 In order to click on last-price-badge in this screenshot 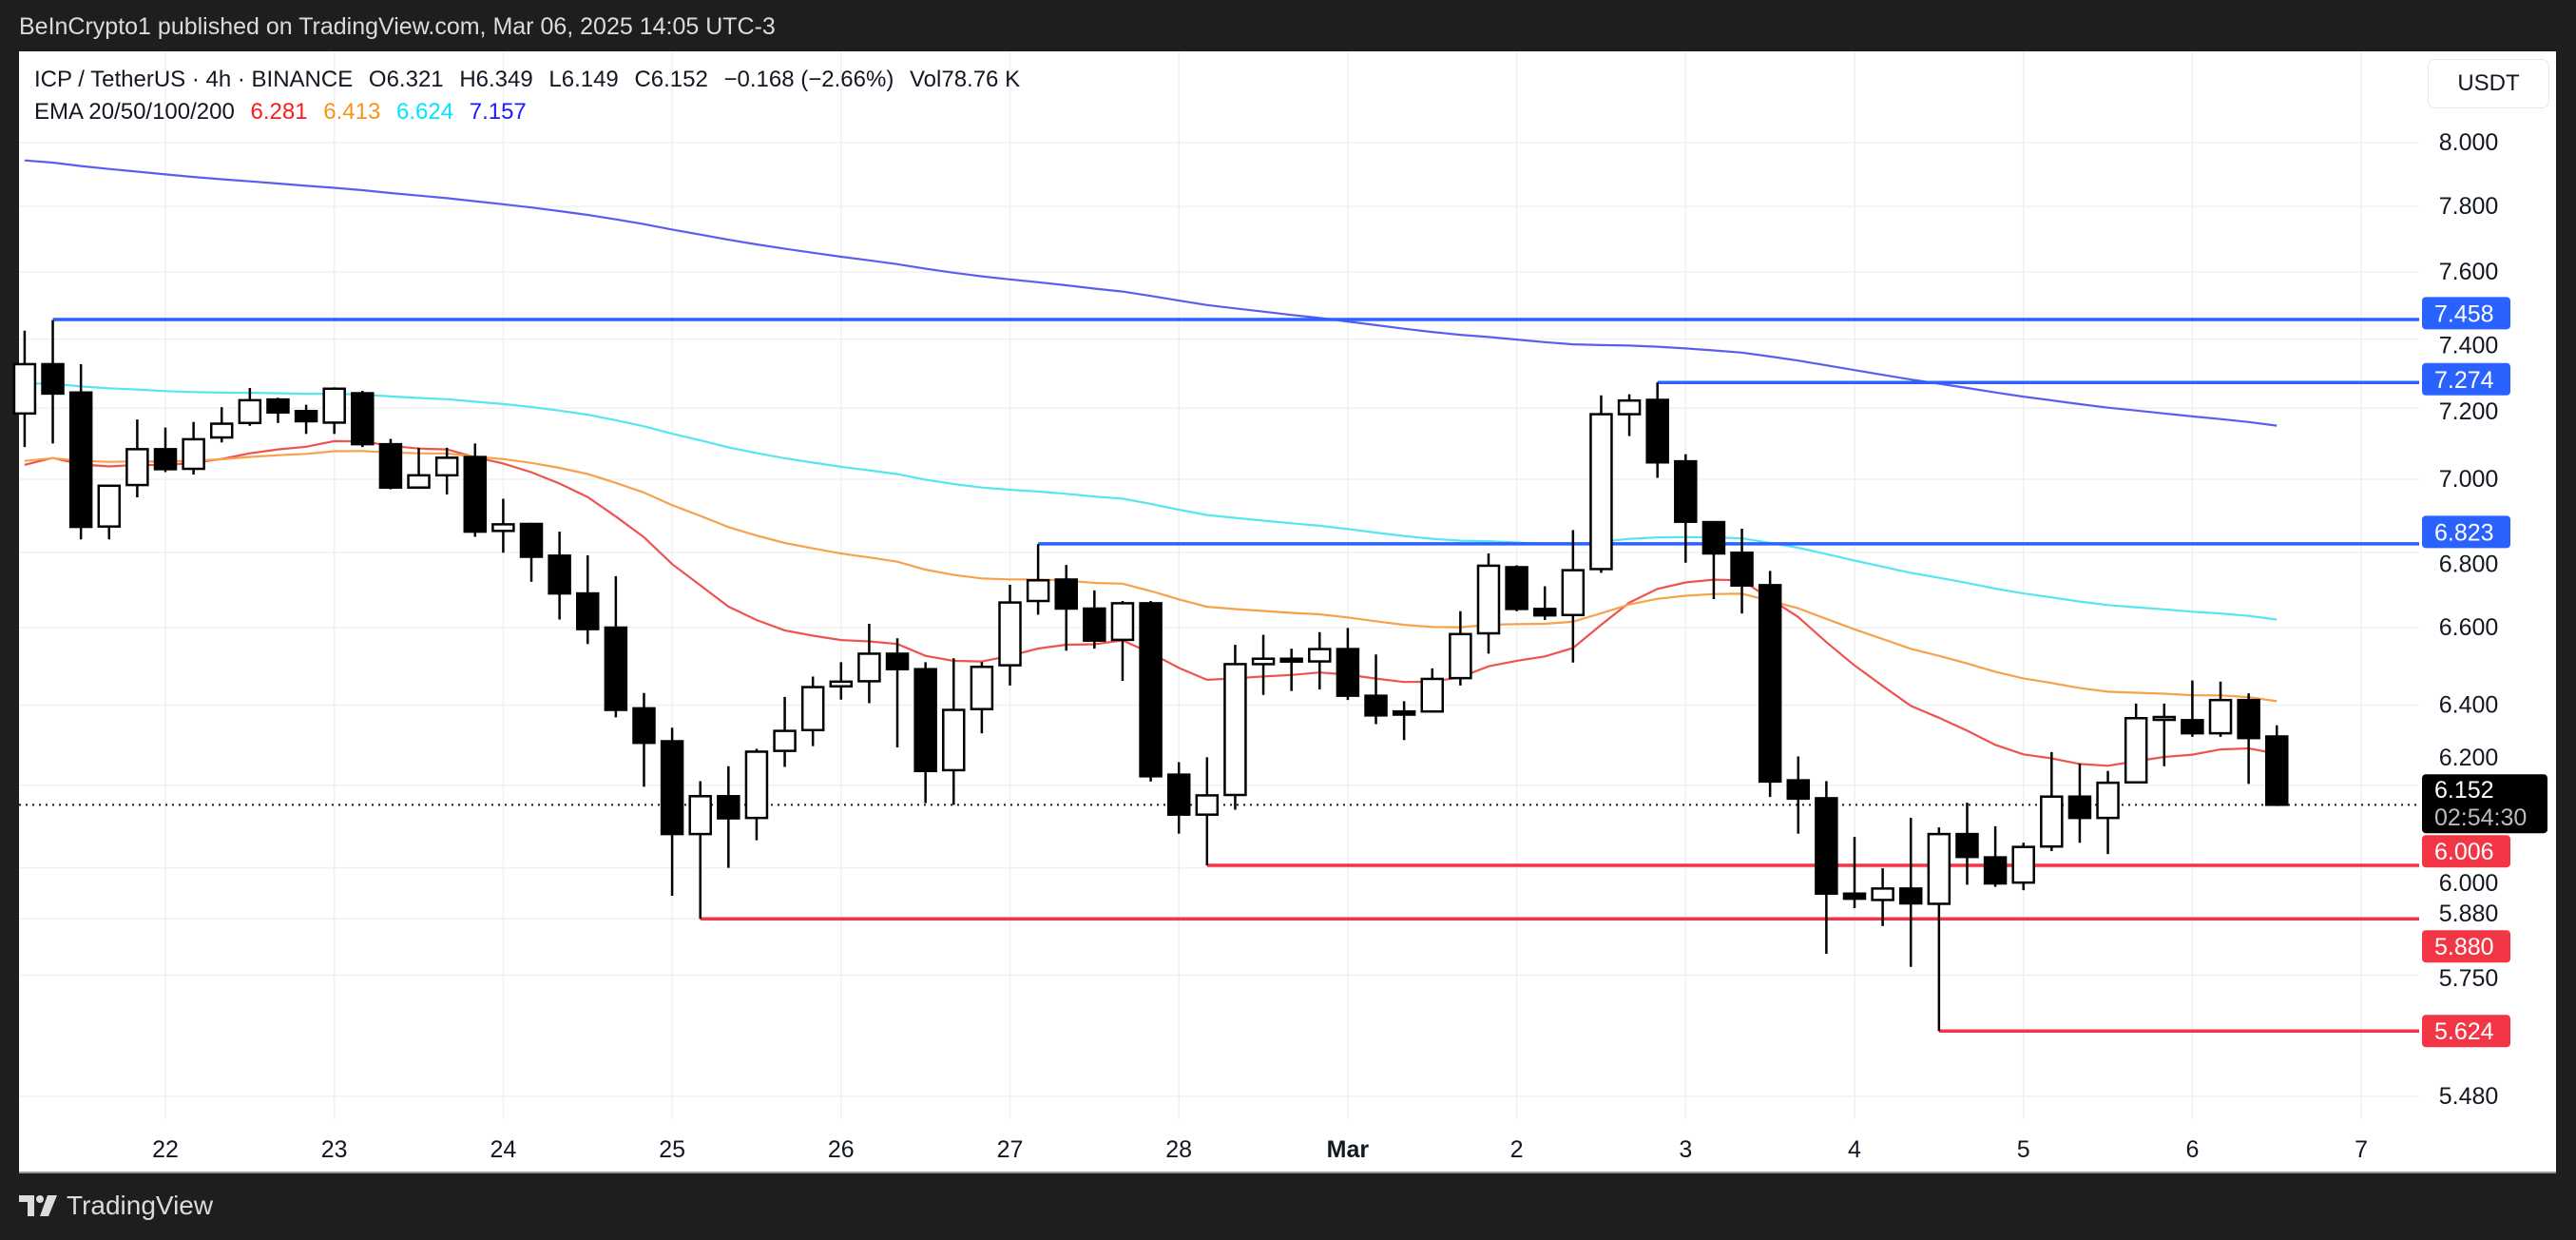, I will do `click(2484, 804)`.